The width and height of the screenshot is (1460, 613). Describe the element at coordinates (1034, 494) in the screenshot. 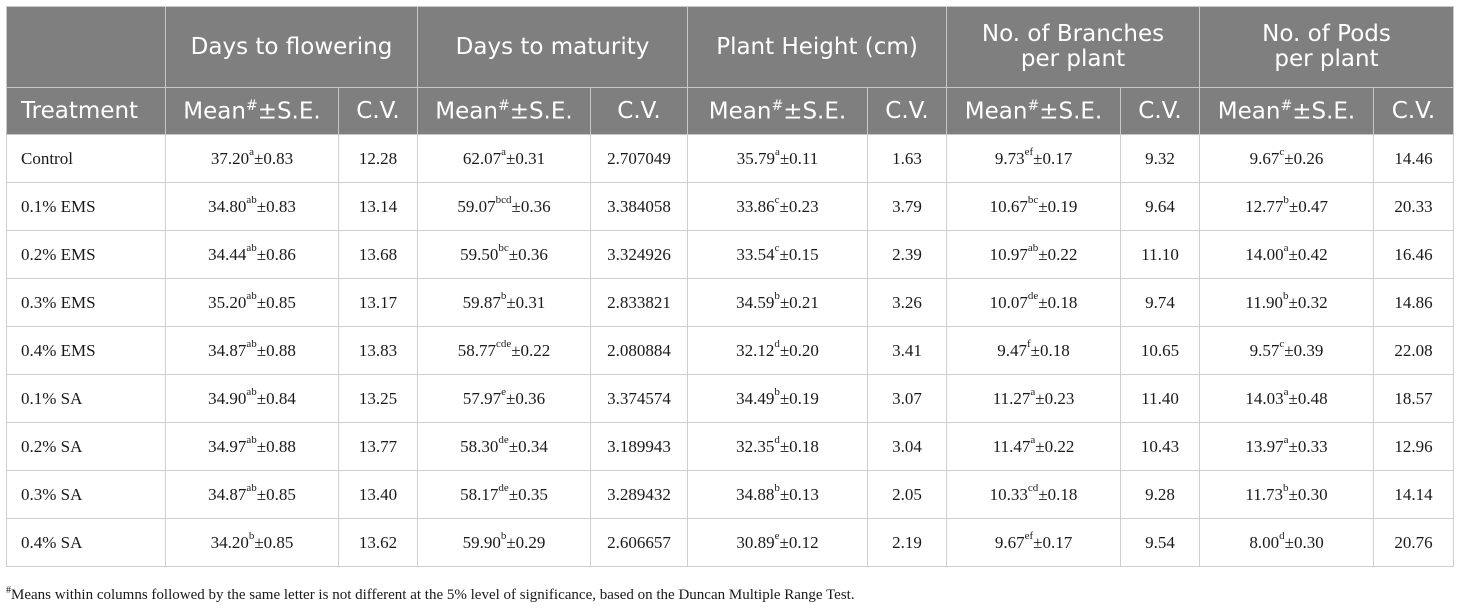

I see `mean-se-cell: 10.33cd±0.18` at that location.